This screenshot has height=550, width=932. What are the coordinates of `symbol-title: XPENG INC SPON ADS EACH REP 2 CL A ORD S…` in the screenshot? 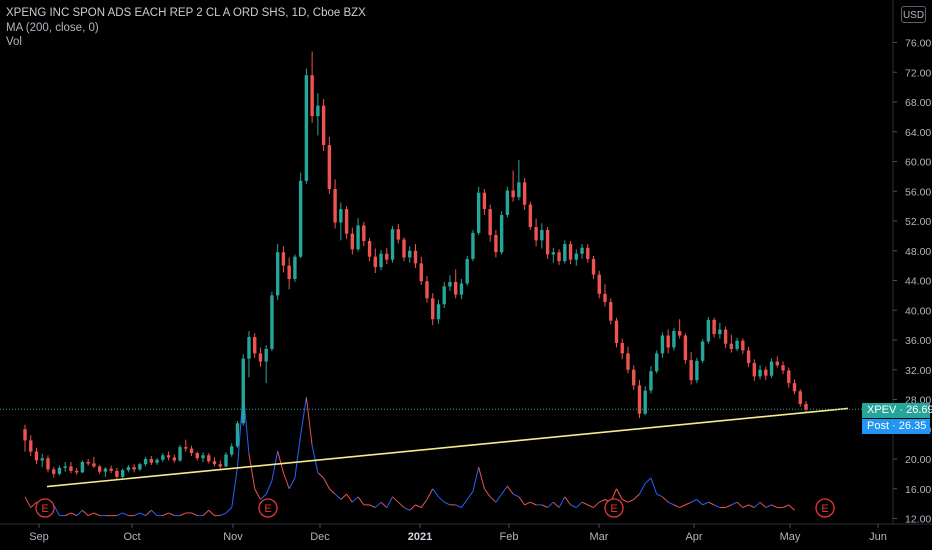 It's located at (186, 13).